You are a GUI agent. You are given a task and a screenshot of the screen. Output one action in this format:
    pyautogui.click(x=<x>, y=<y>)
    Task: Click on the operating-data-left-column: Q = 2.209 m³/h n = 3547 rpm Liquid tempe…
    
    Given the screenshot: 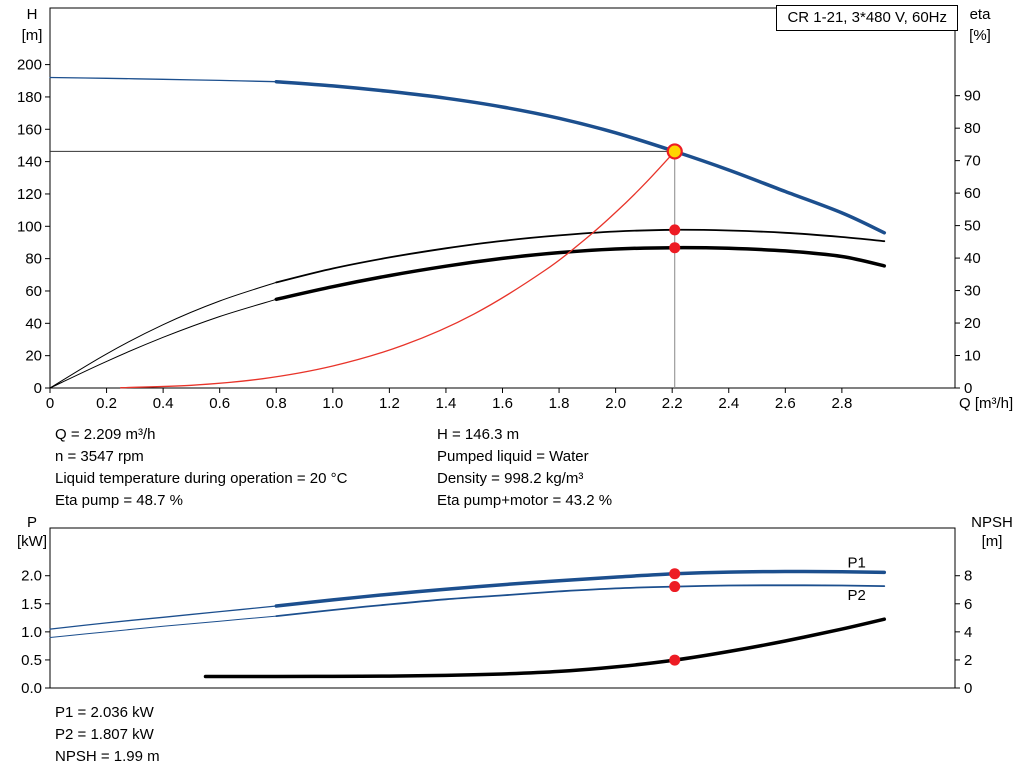 What is the action you would take?
    pyautogui.click(x=246, y=468)
    